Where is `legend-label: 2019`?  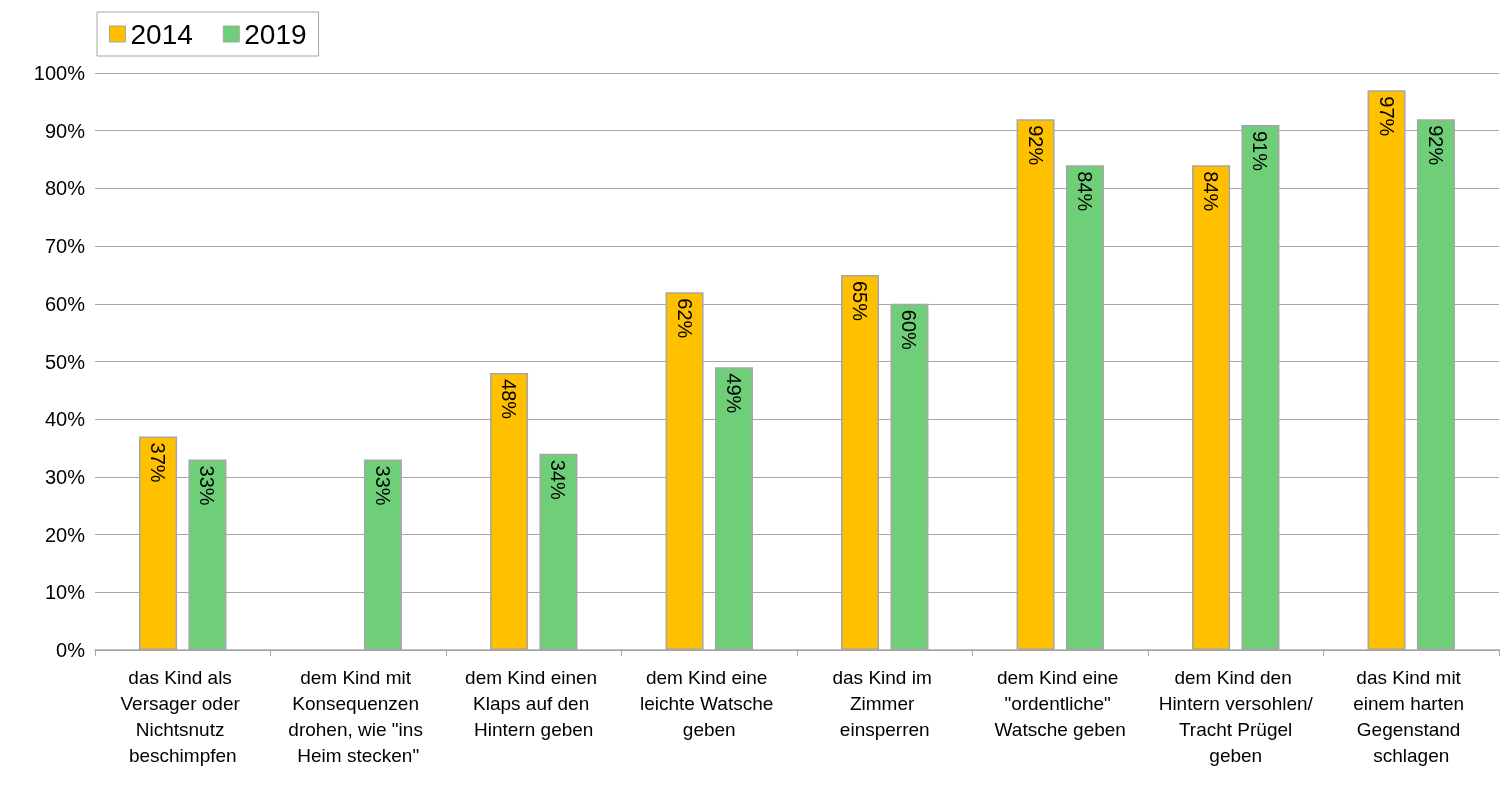
legend-label: 2019 is located at coordinates (275, 34).